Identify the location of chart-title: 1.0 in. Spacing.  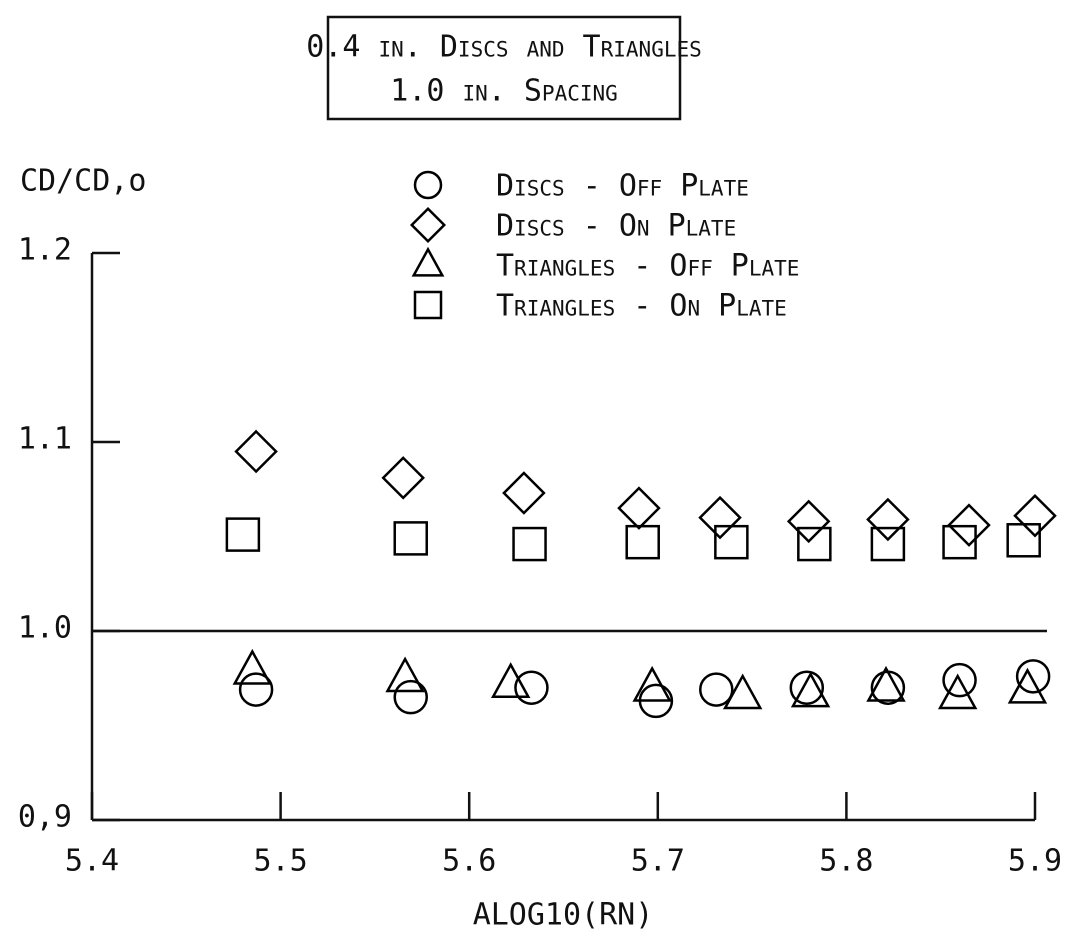
(504, 91).